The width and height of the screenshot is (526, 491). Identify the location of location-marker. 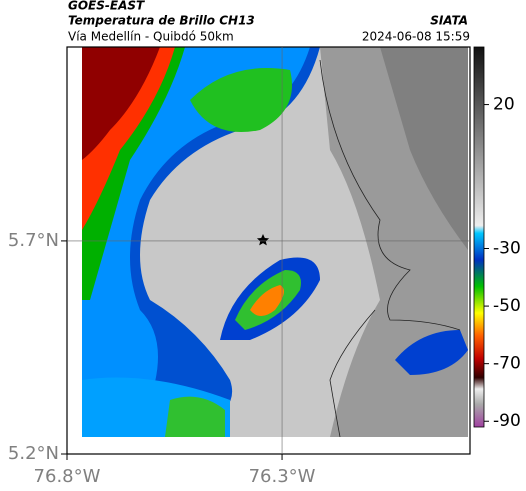
(263, 240).